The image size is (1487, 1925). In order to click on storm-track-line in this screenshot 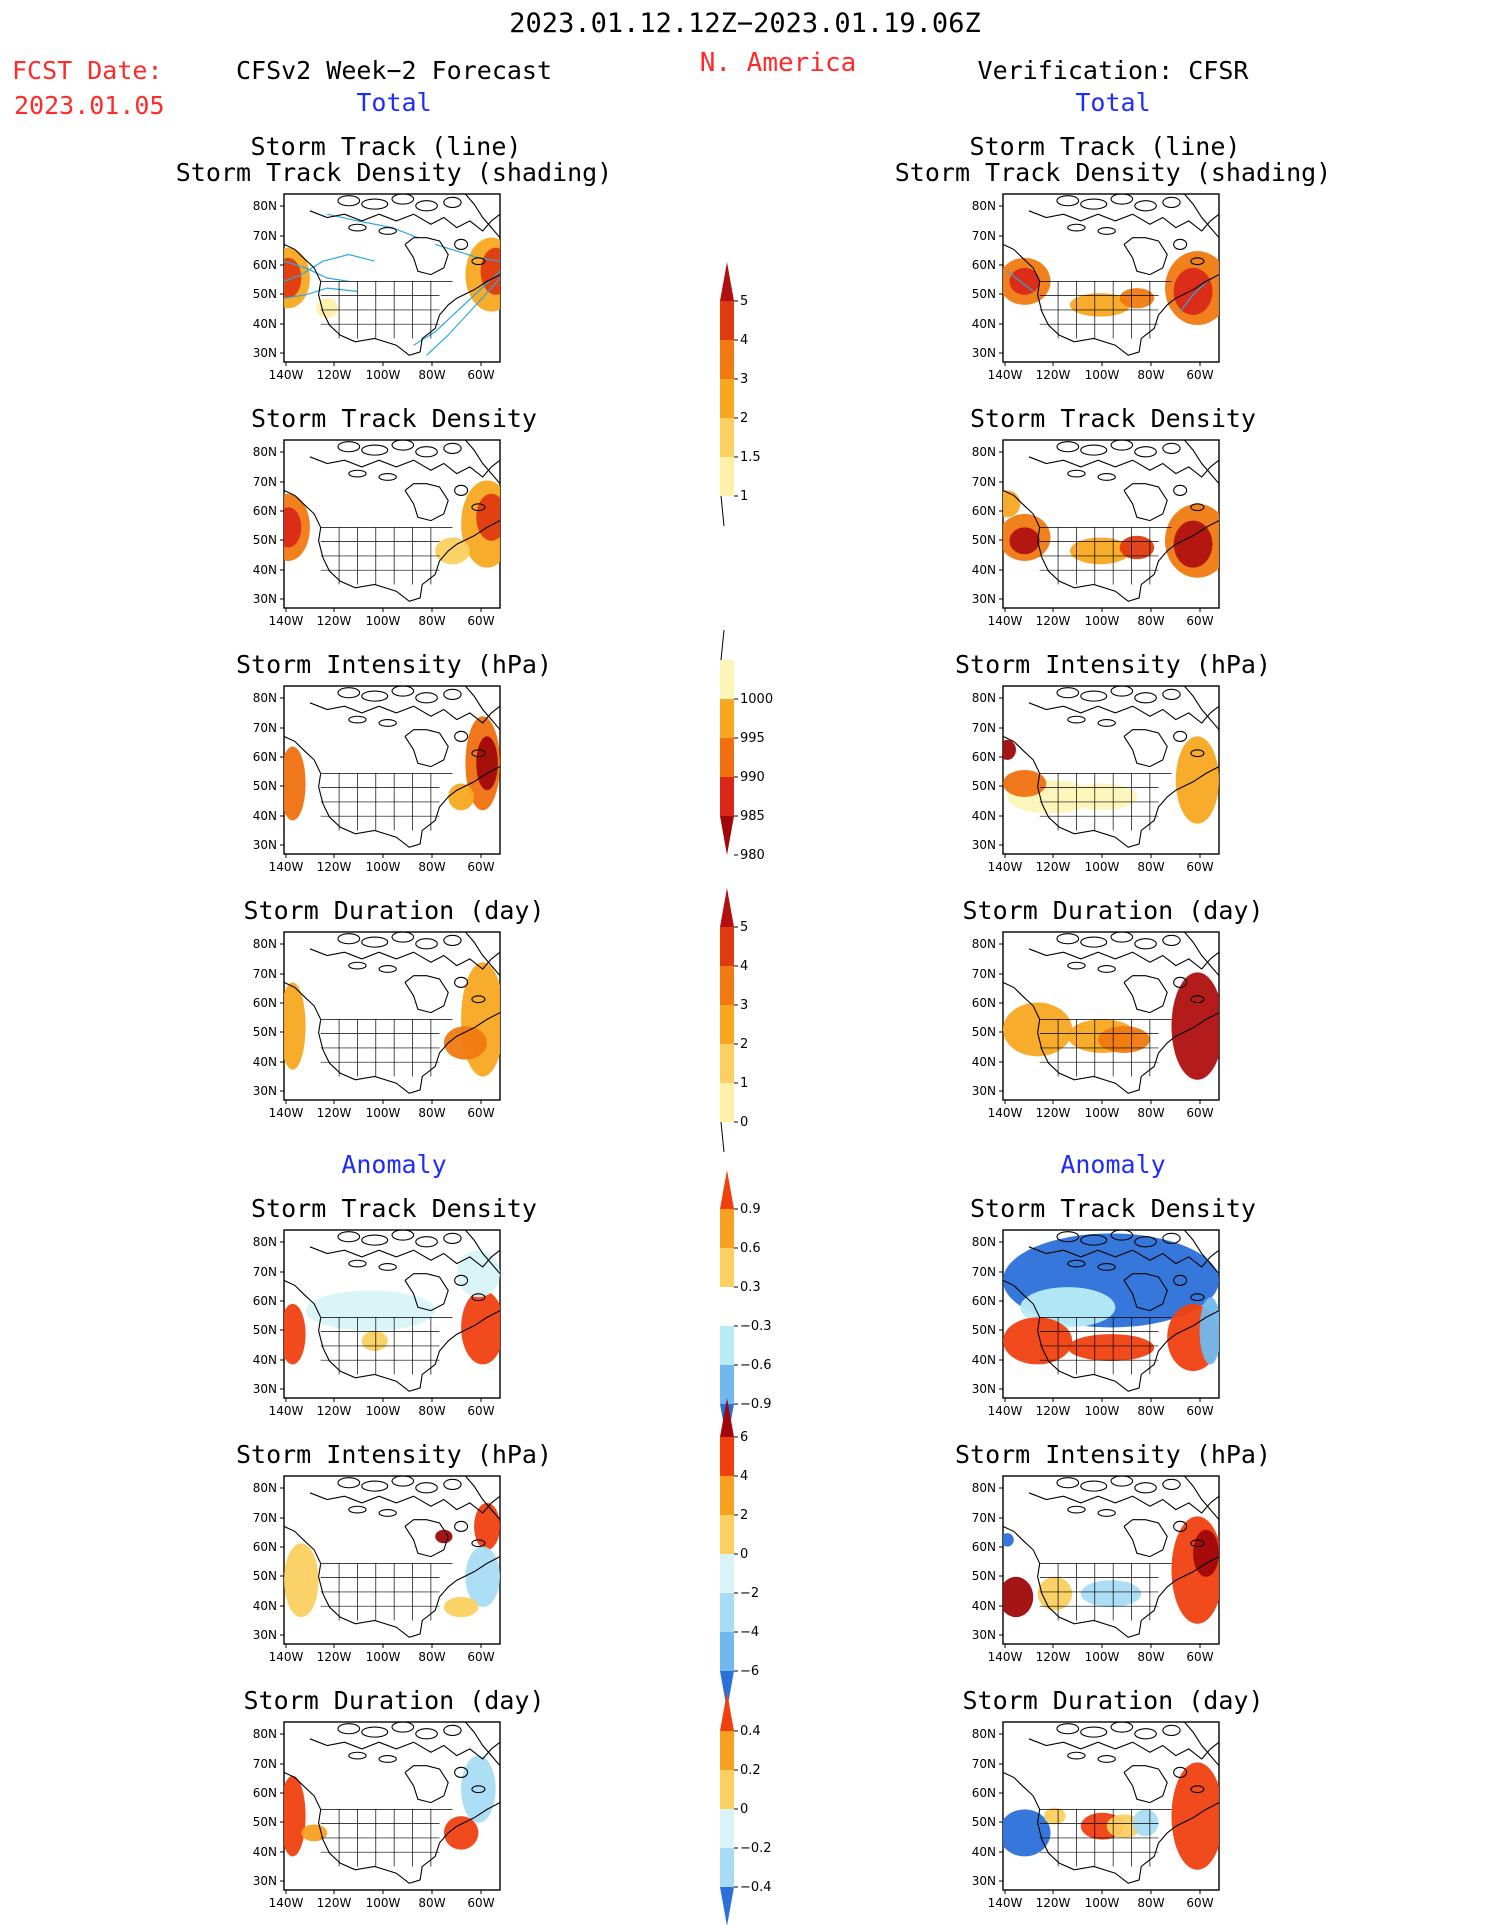, I will do `click(1195, 294)`.